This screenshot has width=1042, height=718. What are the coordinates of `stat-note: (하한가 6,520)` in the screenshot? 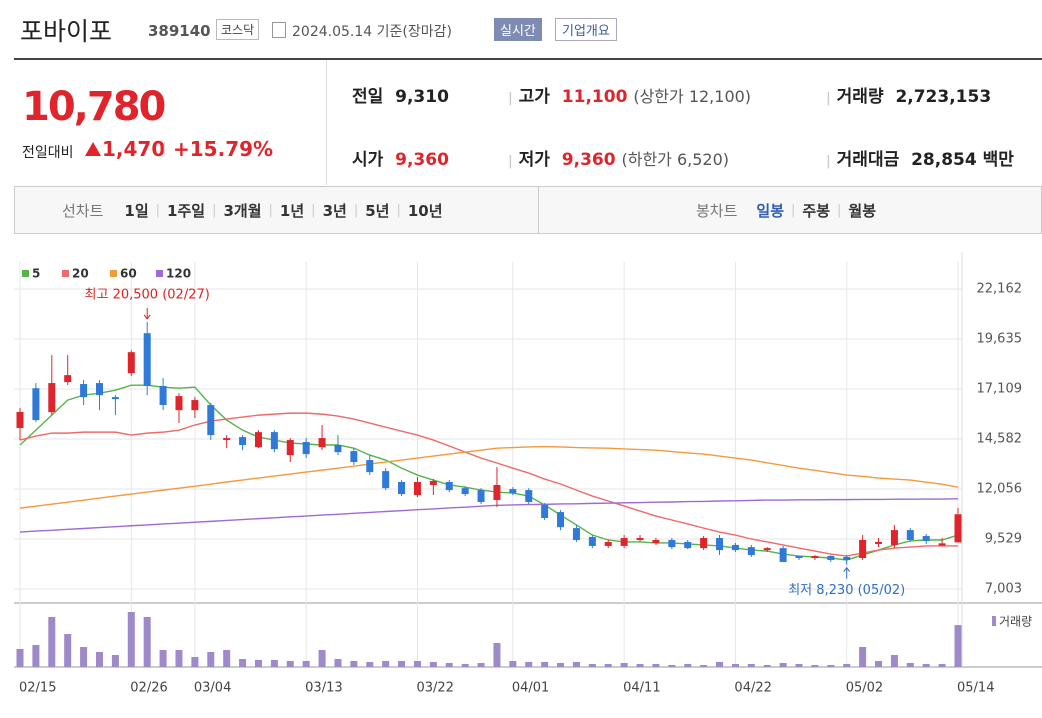 It's located at (675, 159).